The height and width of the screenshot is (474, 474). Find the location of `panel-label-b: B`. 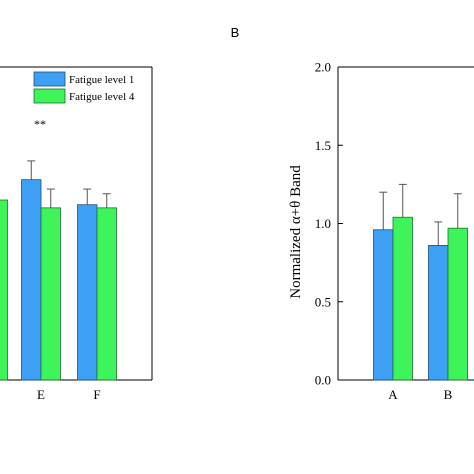

panel-label-b: B is located at coordinates (235, 32).